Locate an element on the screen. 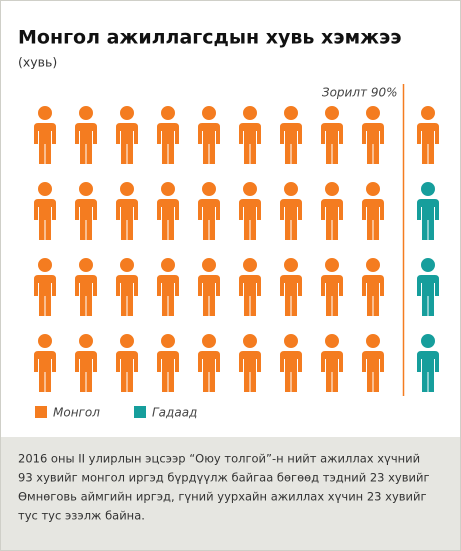 The height and width of the screenshot is (551, 461). target-label: Зорилт 90% is located at coordinates (360, 93).